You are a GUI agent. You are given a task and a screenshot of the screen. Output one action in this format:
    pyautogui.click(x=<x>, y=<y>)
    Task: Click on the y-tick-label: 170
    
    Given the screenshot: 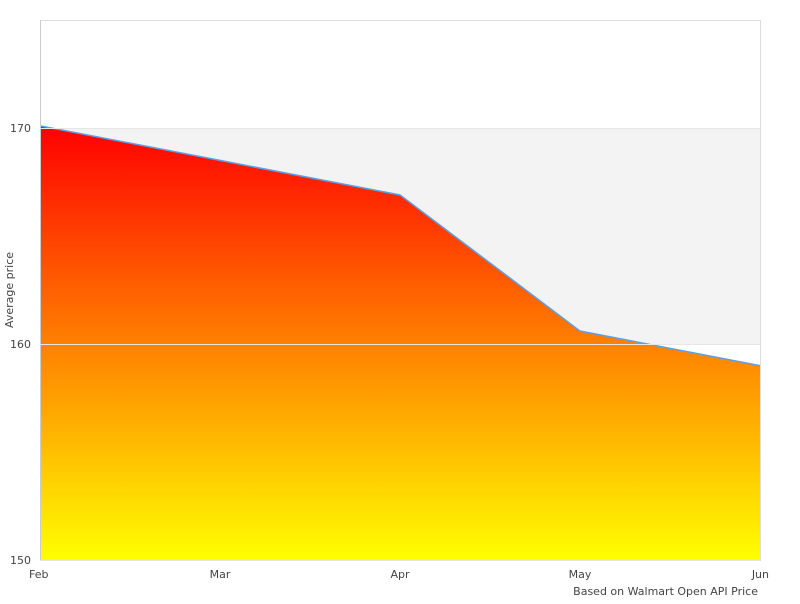 What is the action you would take?
    pyautogui.click(x=20, y=128)
    